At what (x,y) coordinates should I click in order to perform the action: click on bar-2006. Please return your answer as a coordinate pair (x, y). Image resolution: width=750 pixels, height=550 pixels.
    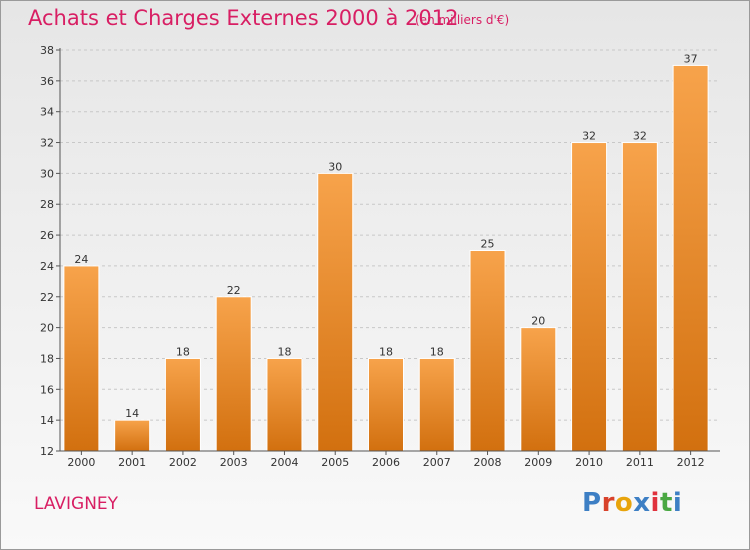
    Looking at the image, I should click on (386, 404).